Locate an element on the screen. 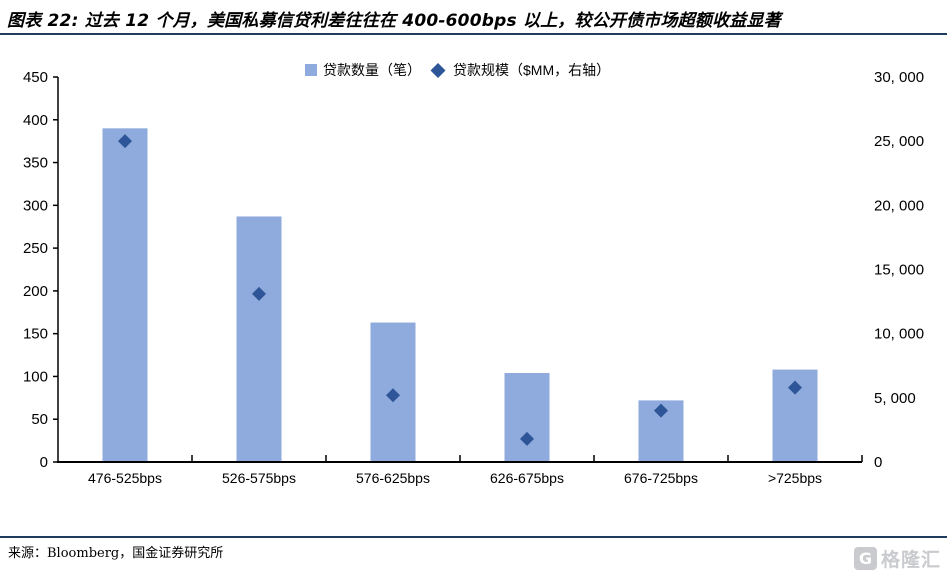 This screenshot has width=947, height=576. category-label: 576-625bps is located at coordinates (393, 478).